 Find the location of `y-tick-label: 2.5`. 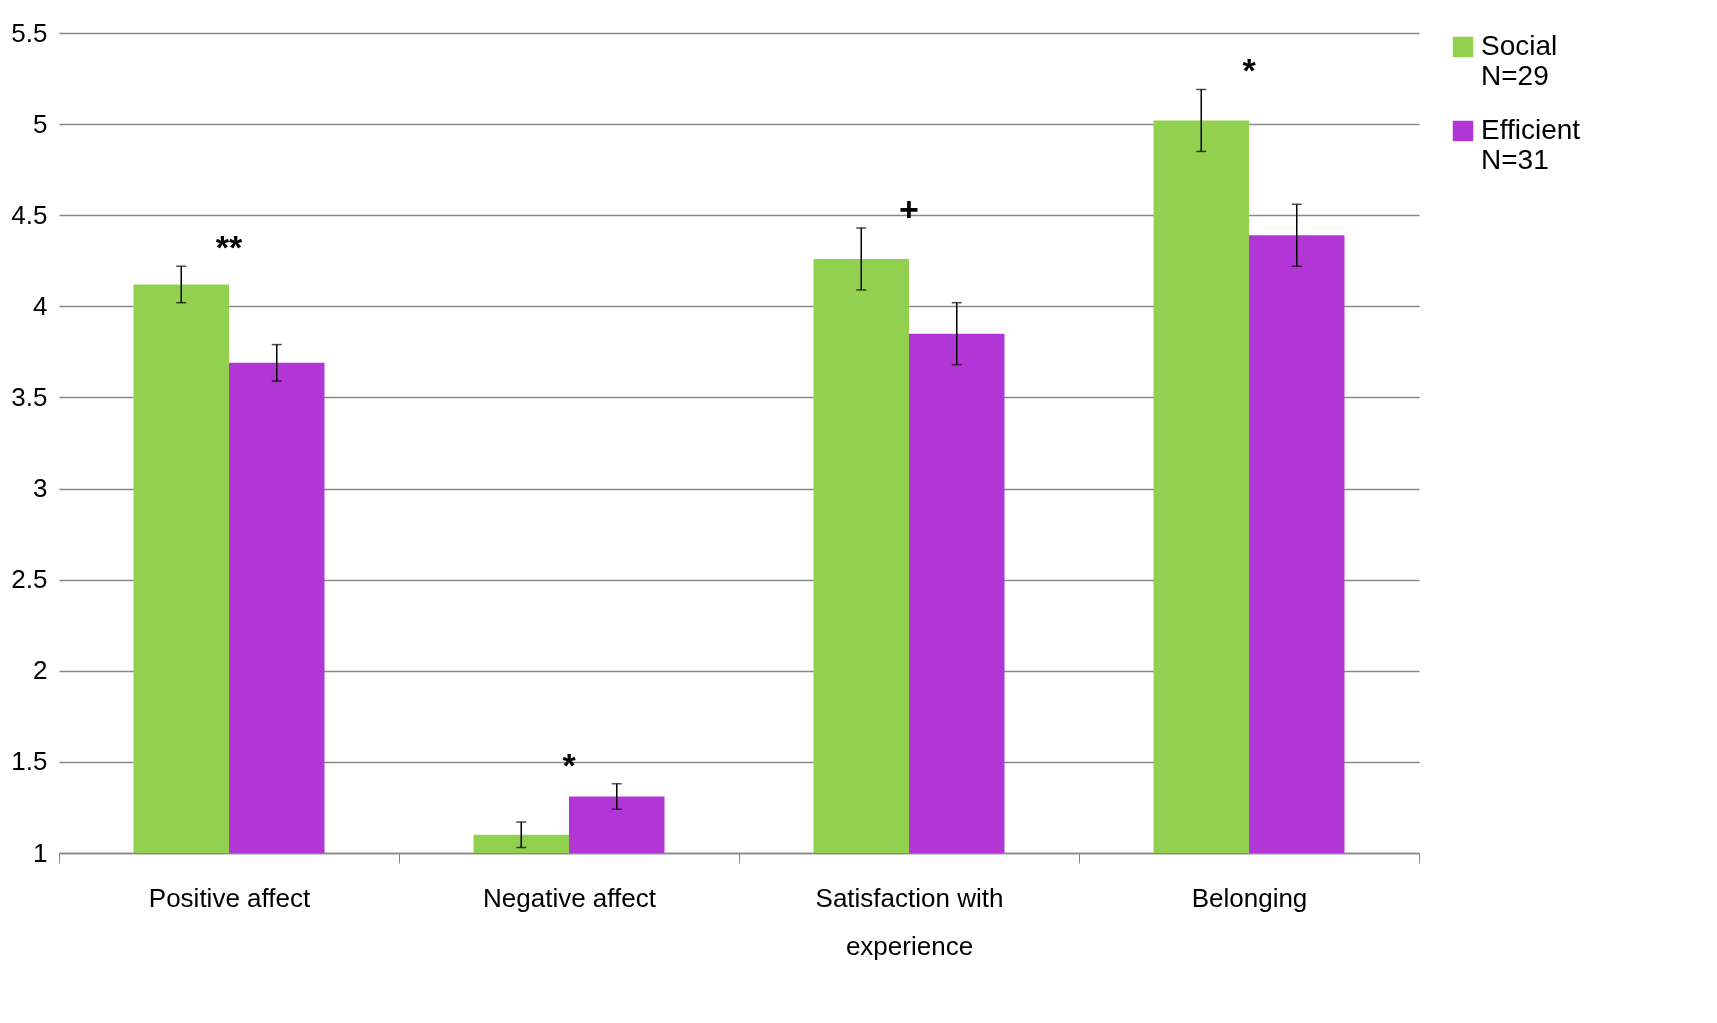

y-tick-label: 2.5 is located at coordinates (29, 579).